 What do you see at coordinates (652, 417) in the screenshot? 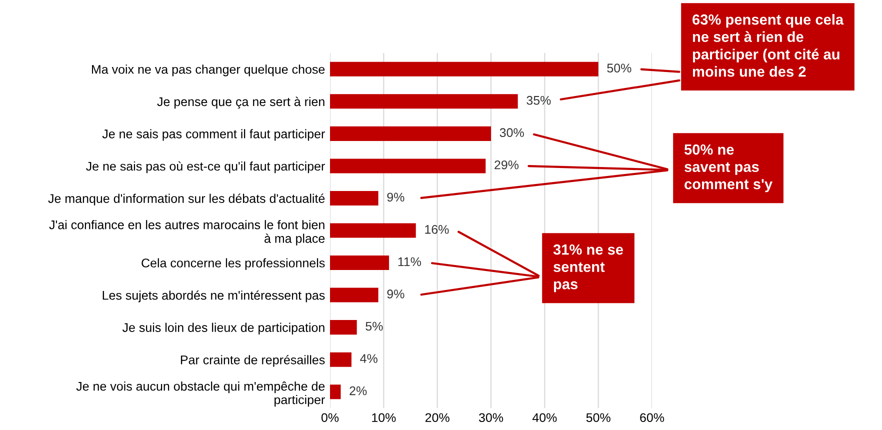
I see `x-tick-label: 60%` at bounding box center [652, 417].